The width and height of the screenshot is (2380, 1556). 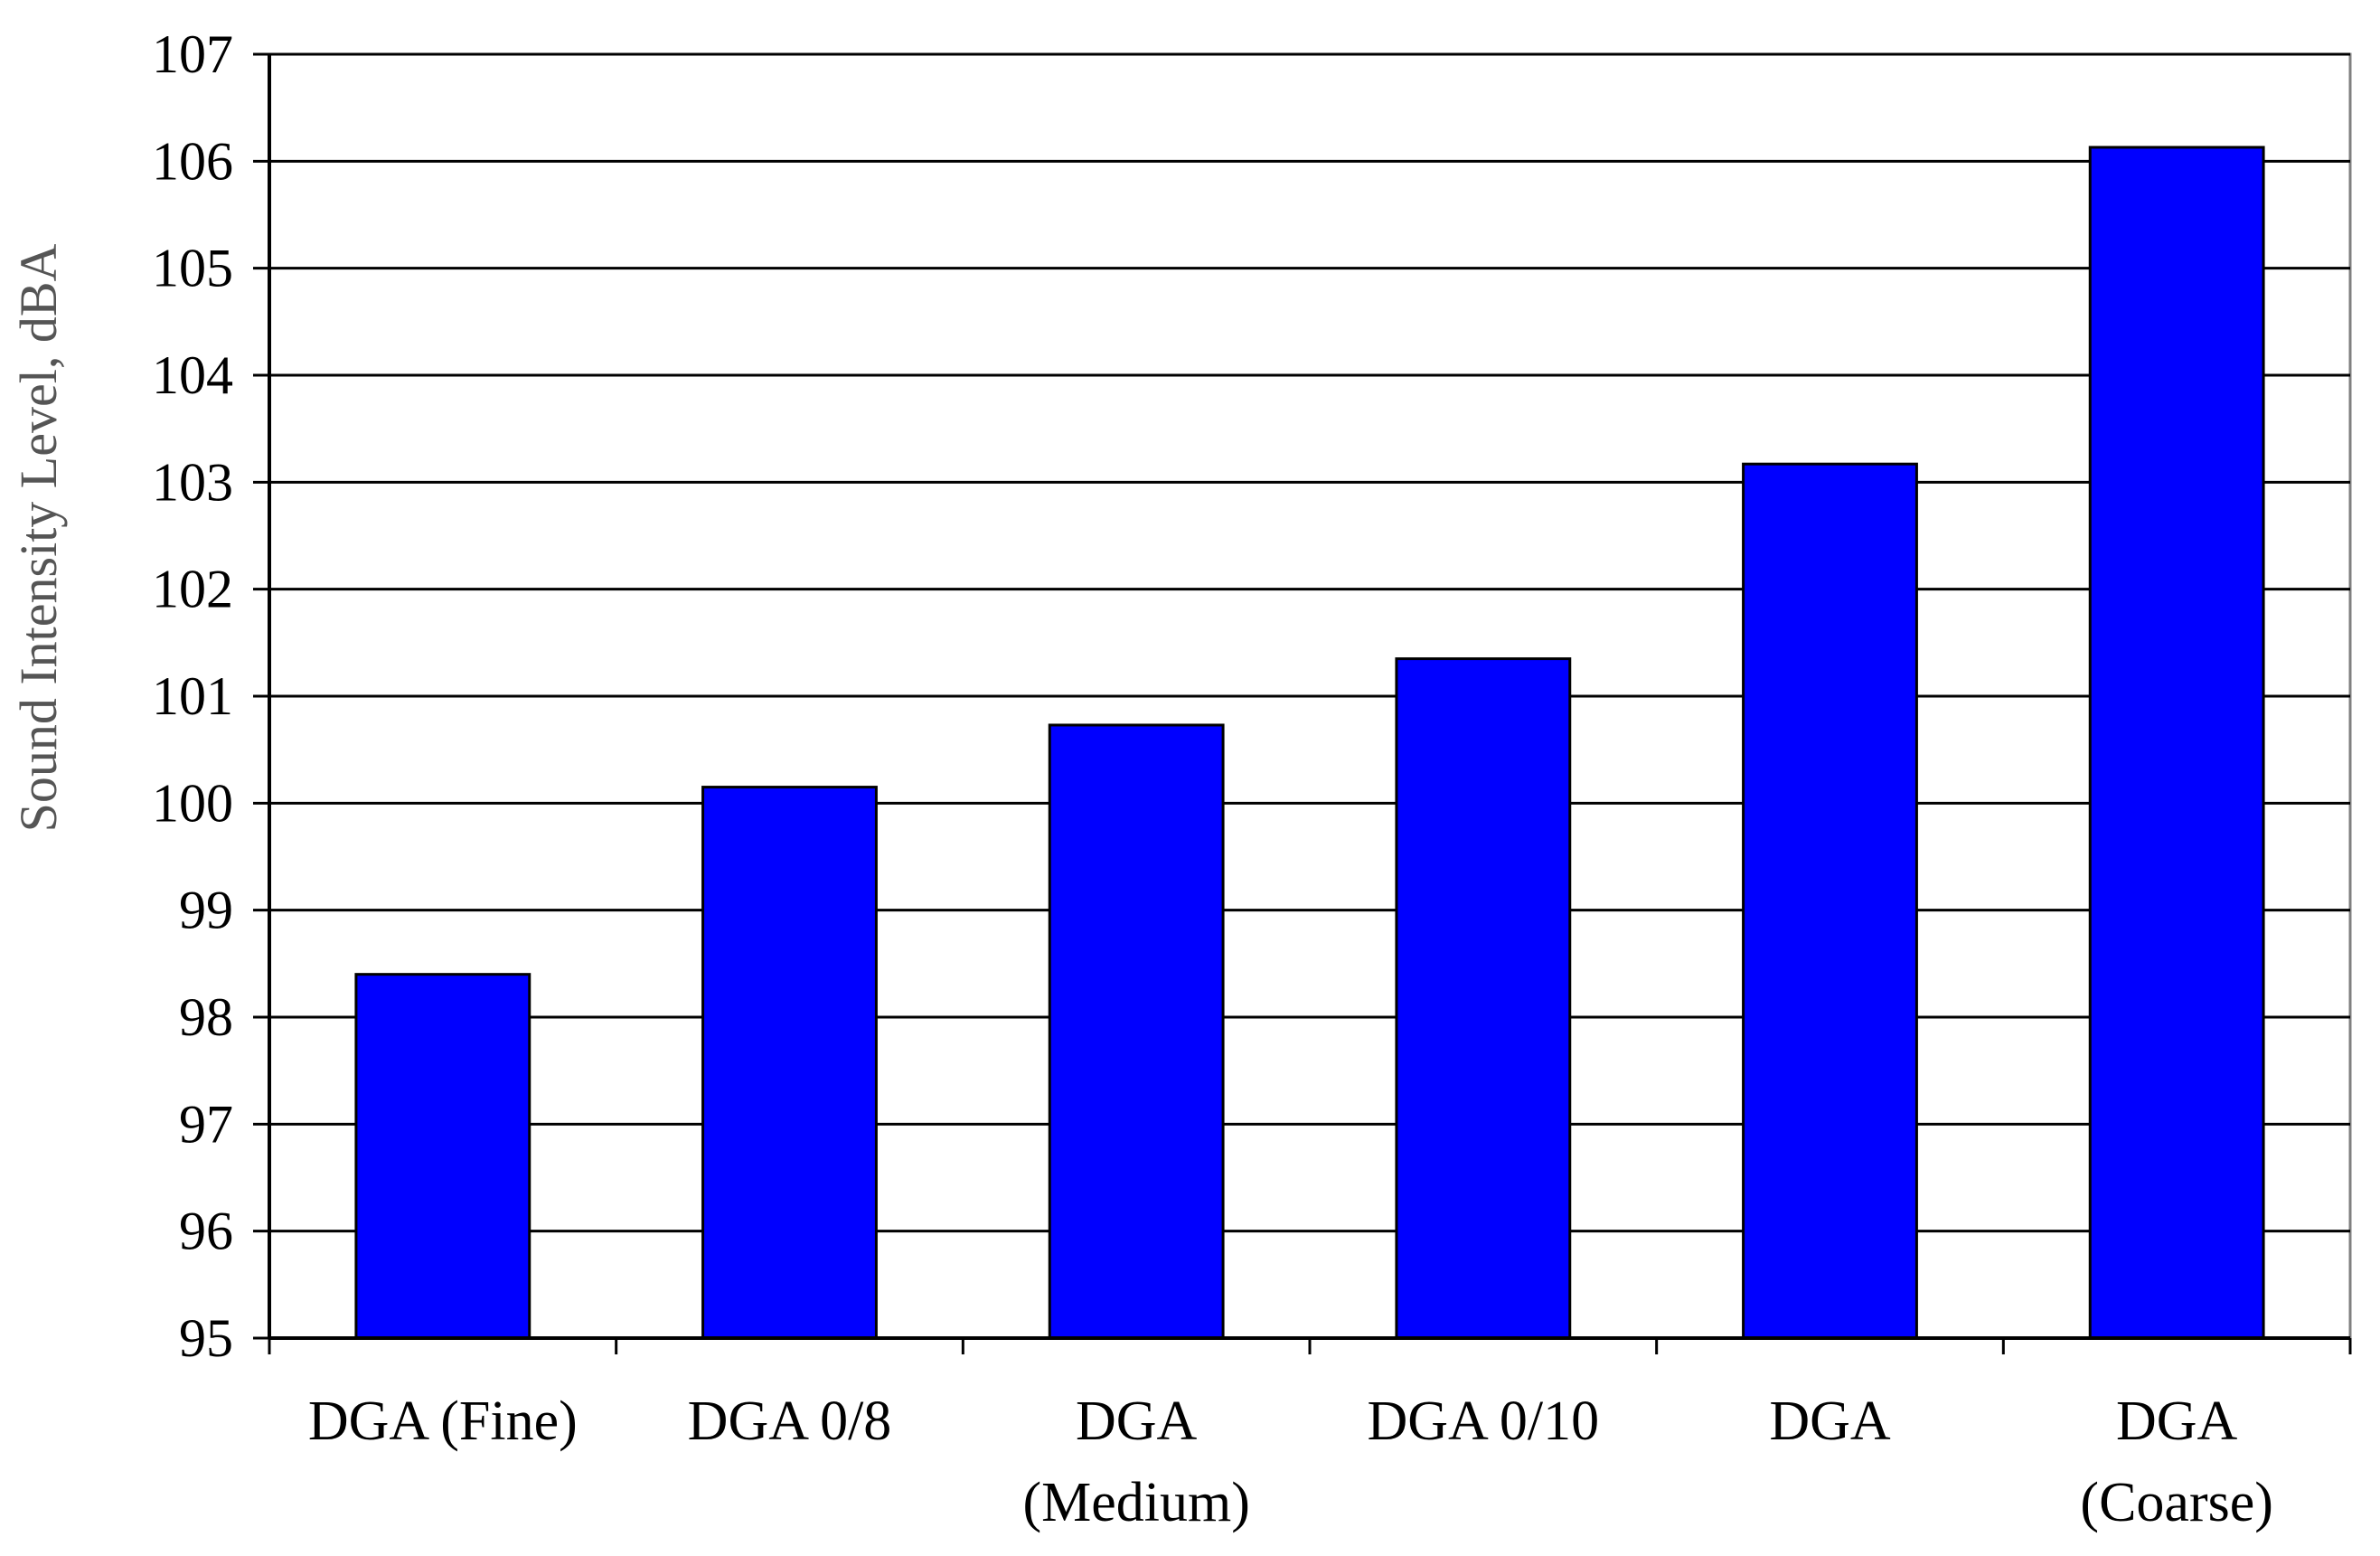 I want to click on y-axis-title: Sound Intensity Level, dBA, so click(x=38, y=537).